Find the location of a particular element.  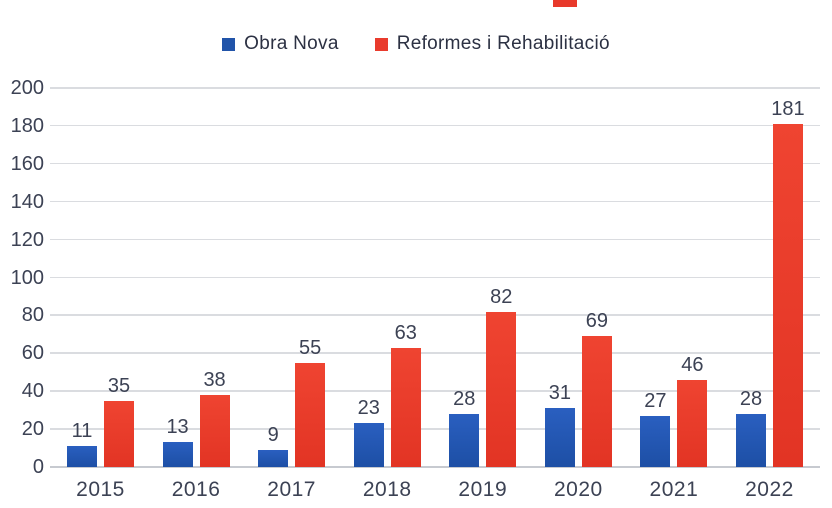

bar-obra-nova-2016 is located at coordinates (177, 454).